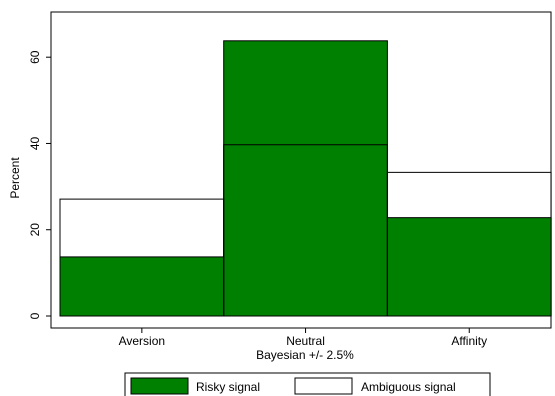 This screenshot has width=555, height=396. Describe the element at coordinates (305, 355) in the screenshot. I see `x-axis-title: Bayesian +/- 2.5%` at that location.